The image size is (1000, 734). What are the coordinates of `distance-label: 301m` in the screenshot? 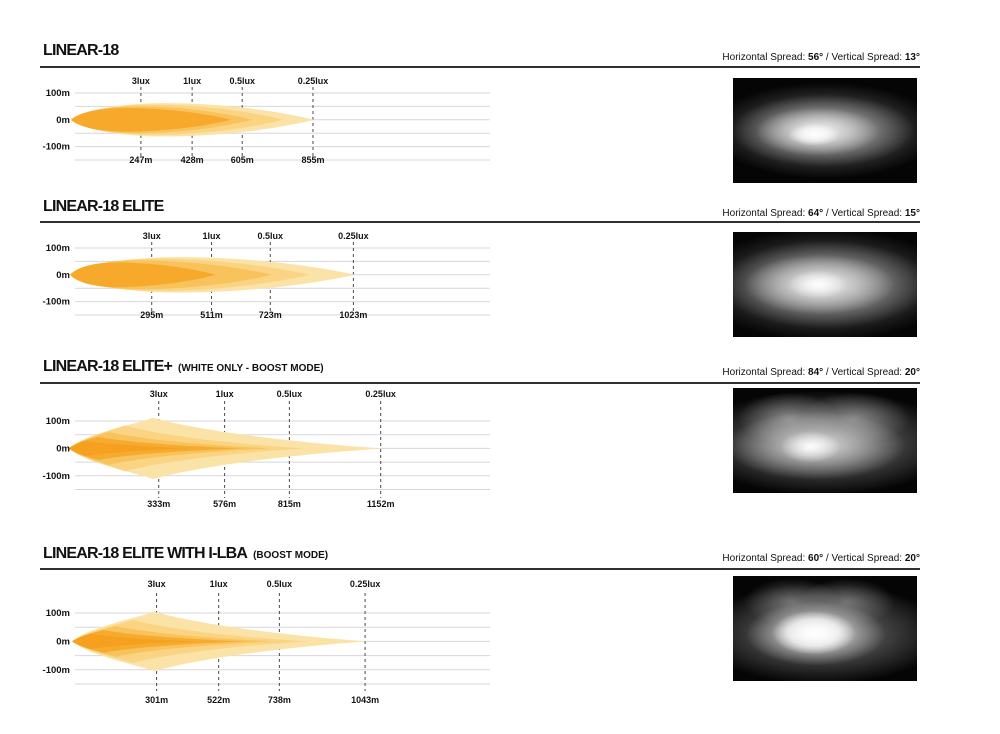 It's located at (156, 700).